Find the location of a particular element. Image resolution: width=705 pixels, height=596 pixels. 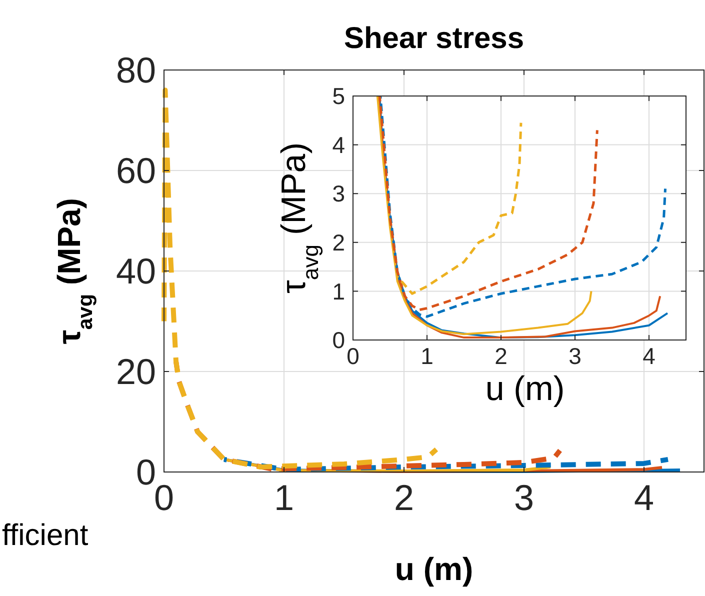

text: fficient is located at coordinates (45, 535).